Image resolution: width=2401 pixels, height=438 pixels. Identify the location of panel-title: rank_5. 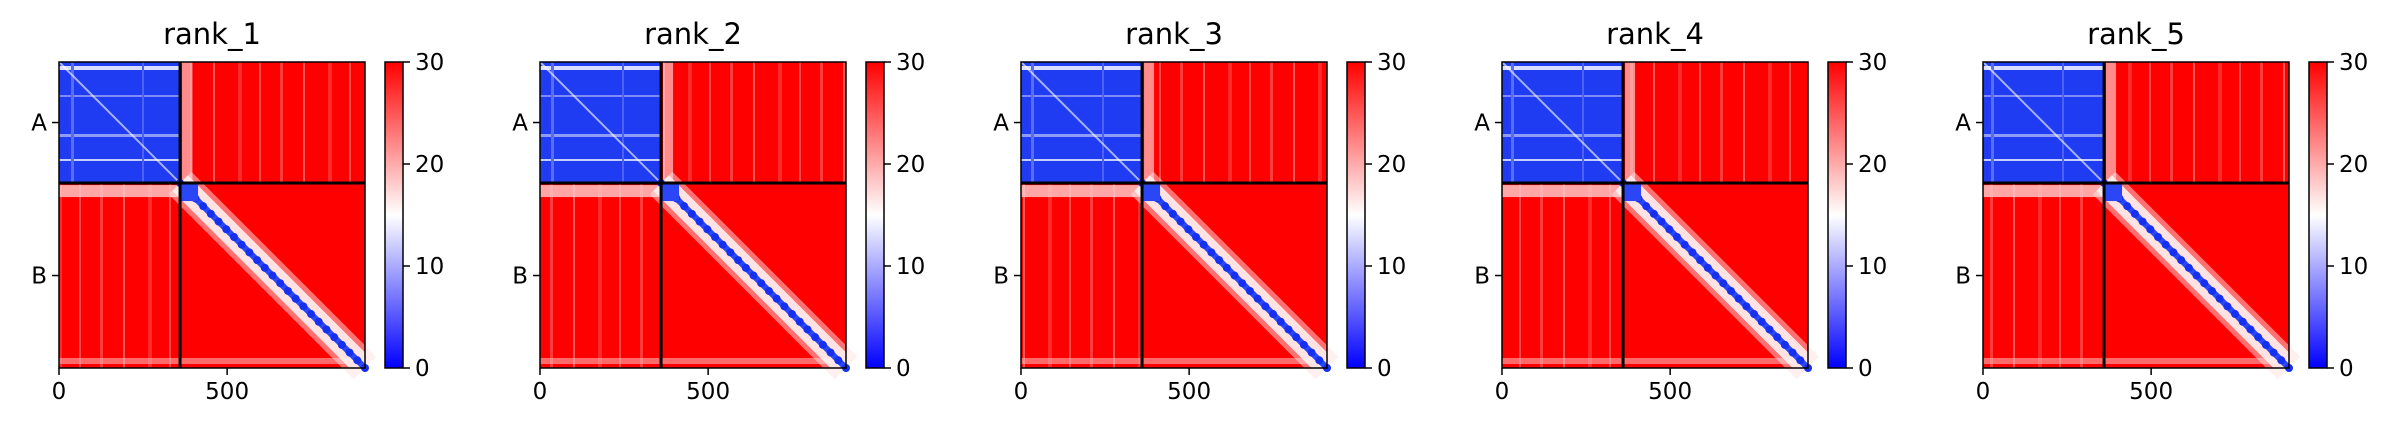
(2136, 34).